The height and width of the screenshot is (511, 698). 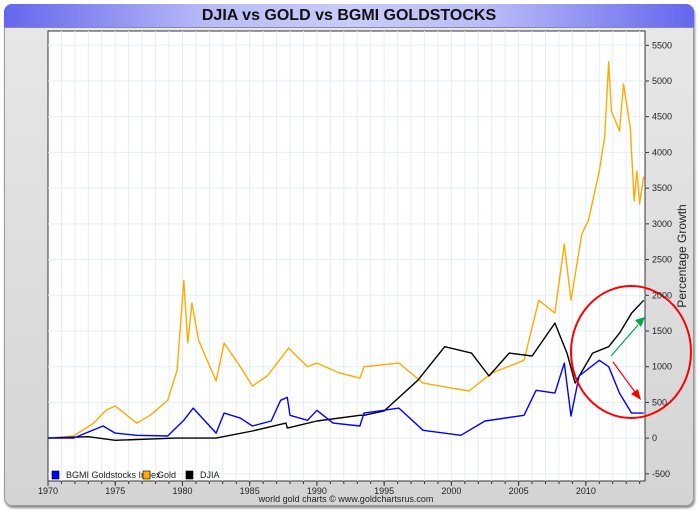 What do you see at coordinates (166, 475) in the screenshot?
I see `legend-label-gold: Gold` at bounding box center [166, 475].